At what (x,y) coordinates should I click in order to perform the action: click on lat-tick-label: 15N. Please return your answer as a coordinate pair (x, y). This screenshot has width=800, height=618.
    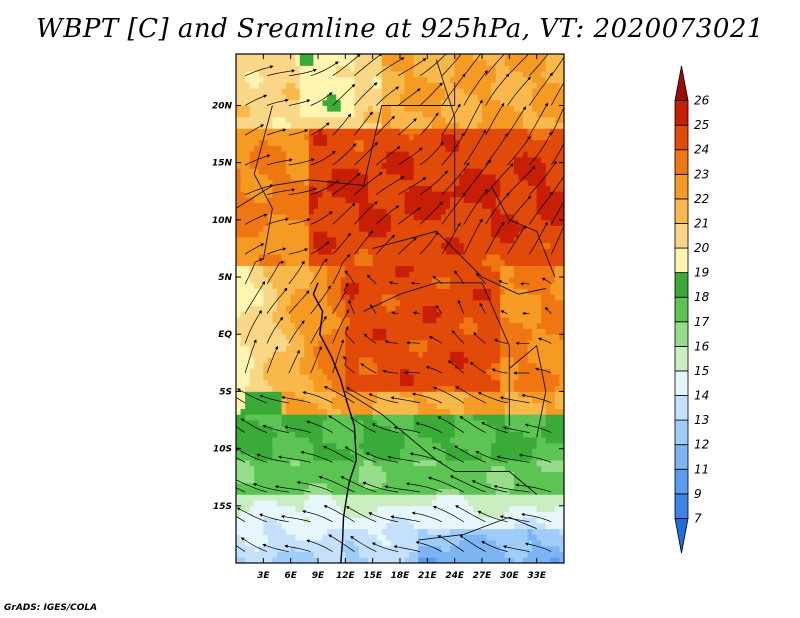
    Looking at the image, I should click on (222, 164).